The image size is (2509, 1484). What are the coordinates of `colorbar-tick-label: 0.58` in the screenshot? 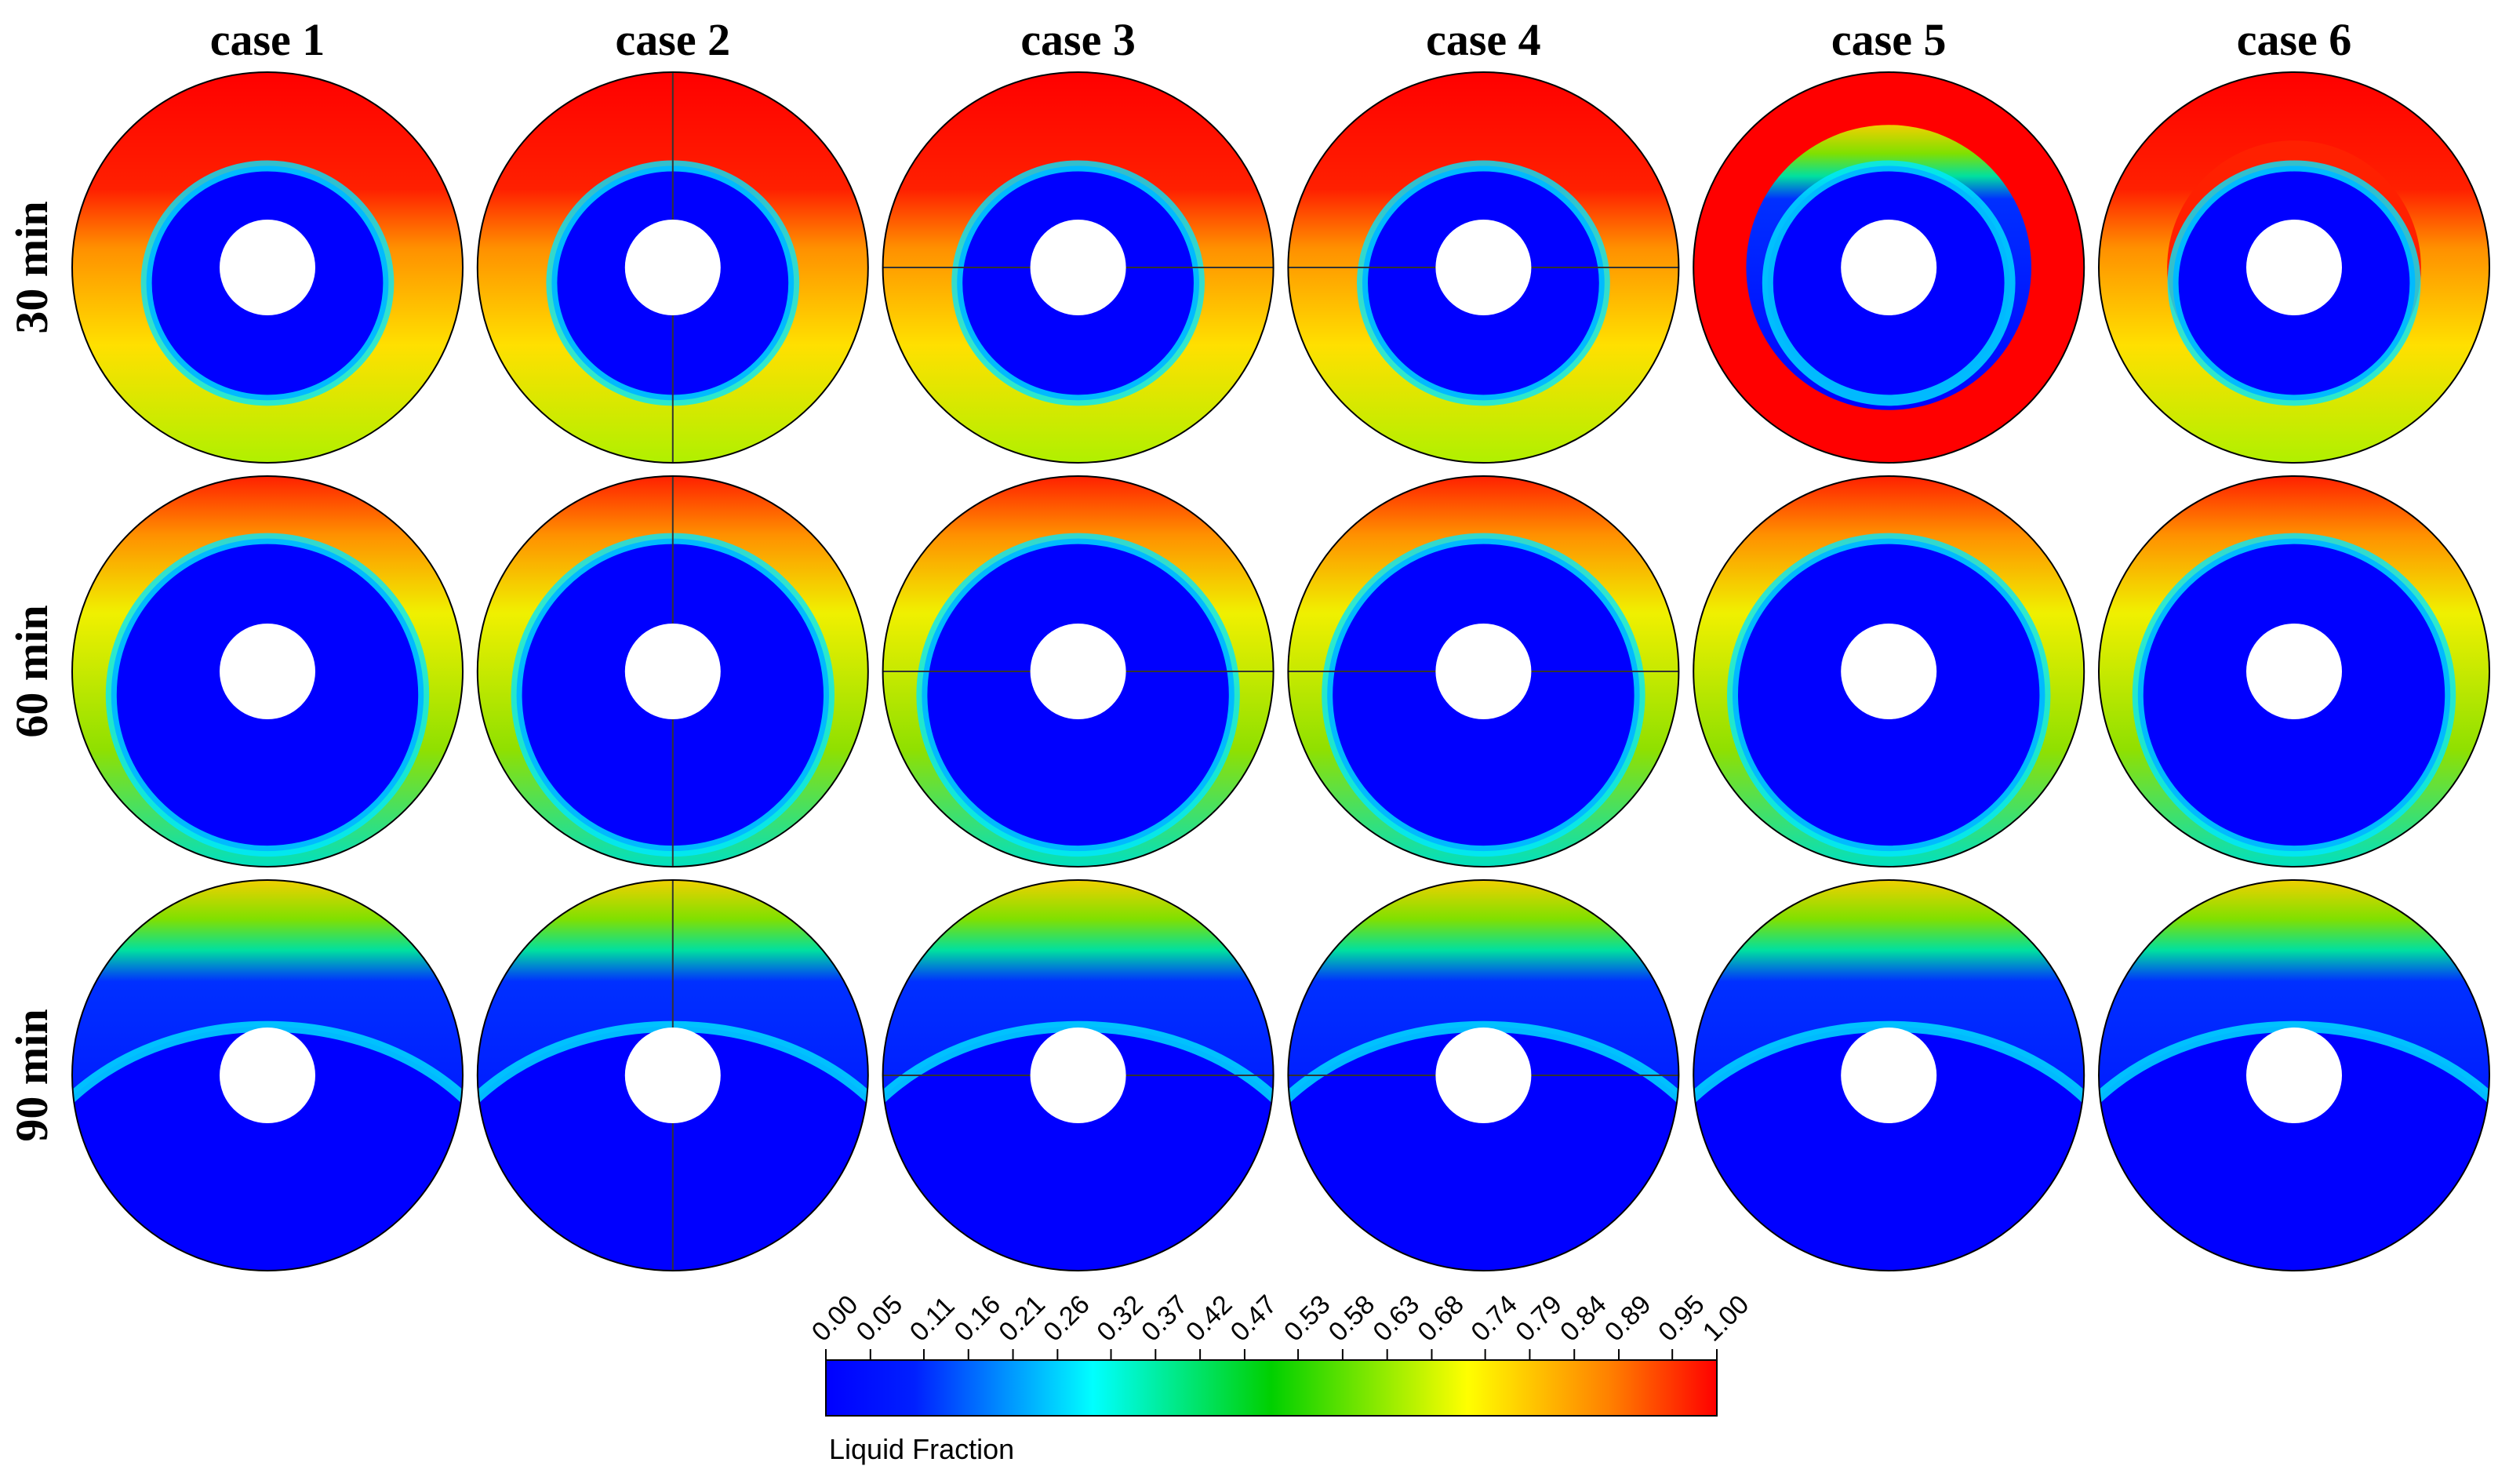 It's located at (1352, 1318).